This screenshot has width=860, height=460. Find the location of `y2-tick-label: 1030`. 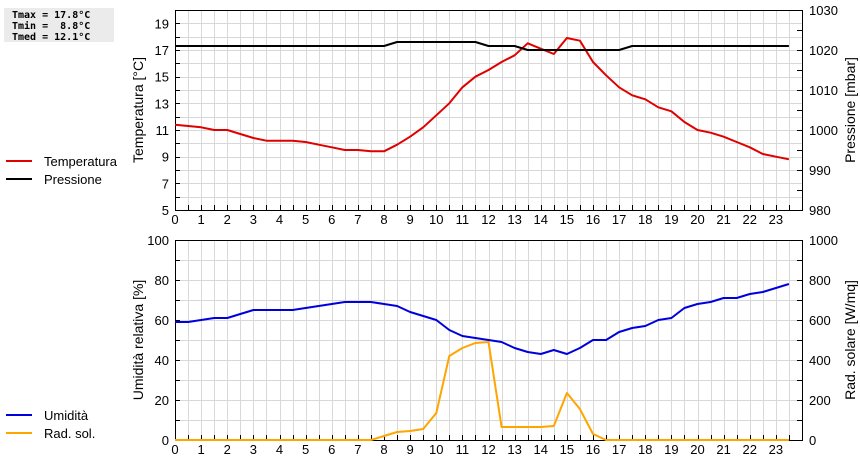

y2-tick-label: 1030 is located at coordinates (823, 10).